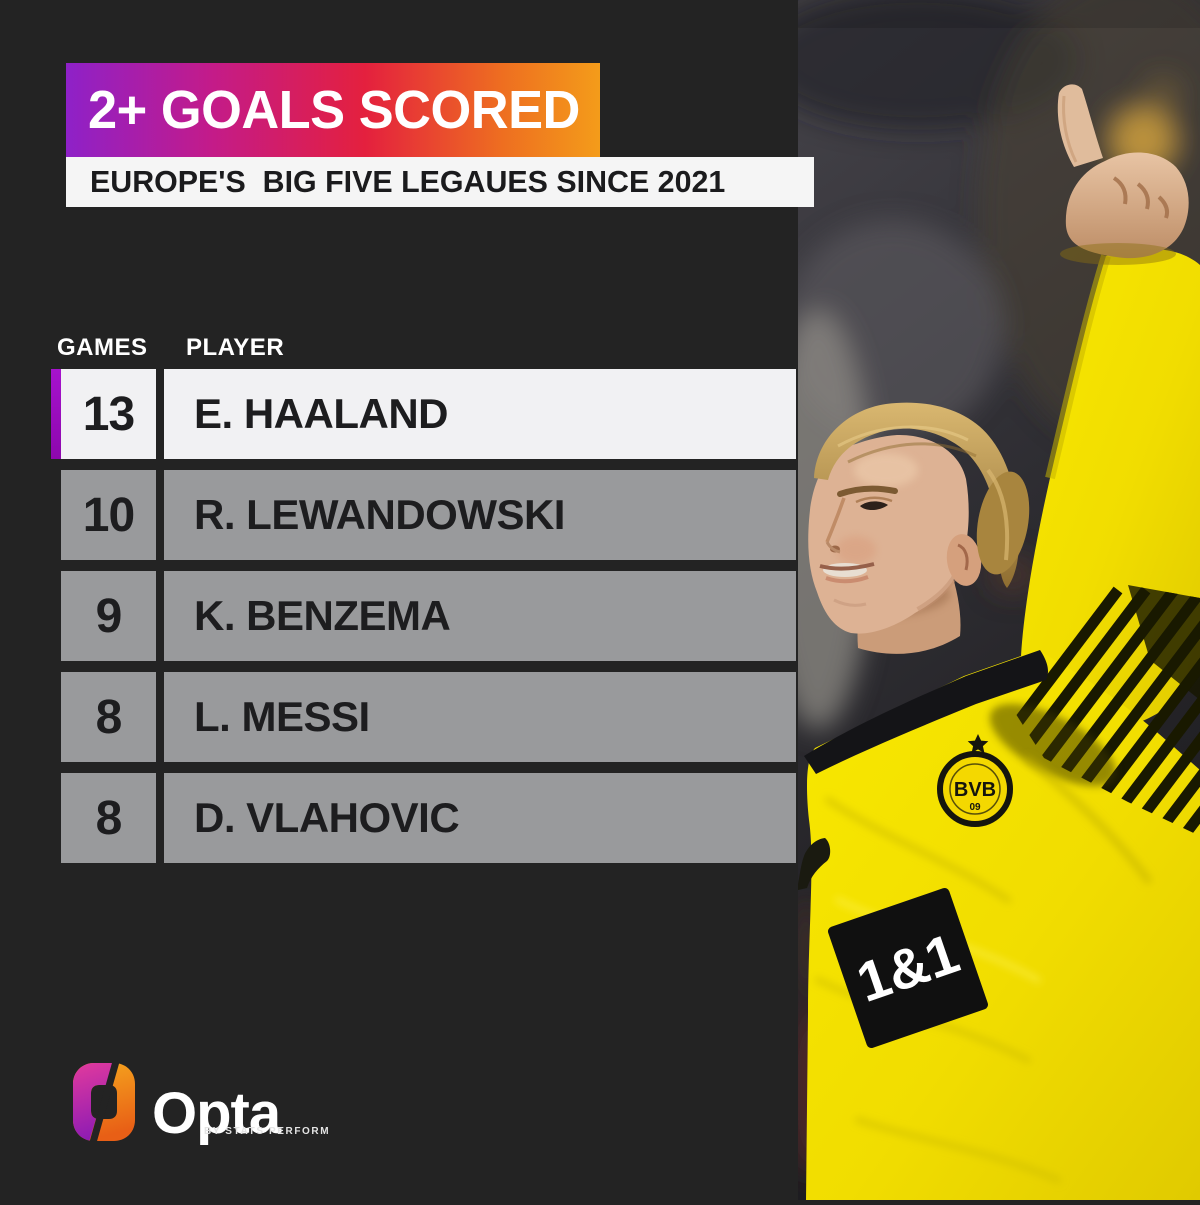 The image size is (1200, 1205). I want to click on table-row-lewandowski: 10 R. LEWANDOWSKI, so click(423, 515).